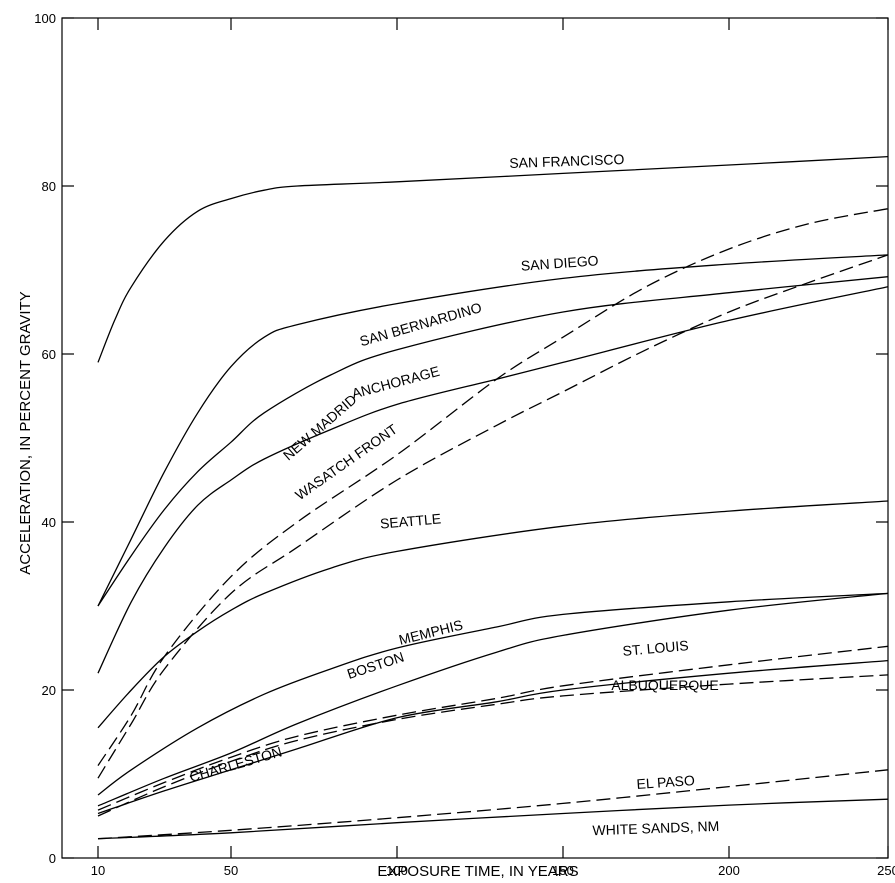 The width and height of the screenshot is (895, 883). What do you see at coordinates (25, 432) in the screenshot?
I see `y-axis-label: ACCELERATION, IN PERCENT GRAVITY` at bounding box center [25, 432].